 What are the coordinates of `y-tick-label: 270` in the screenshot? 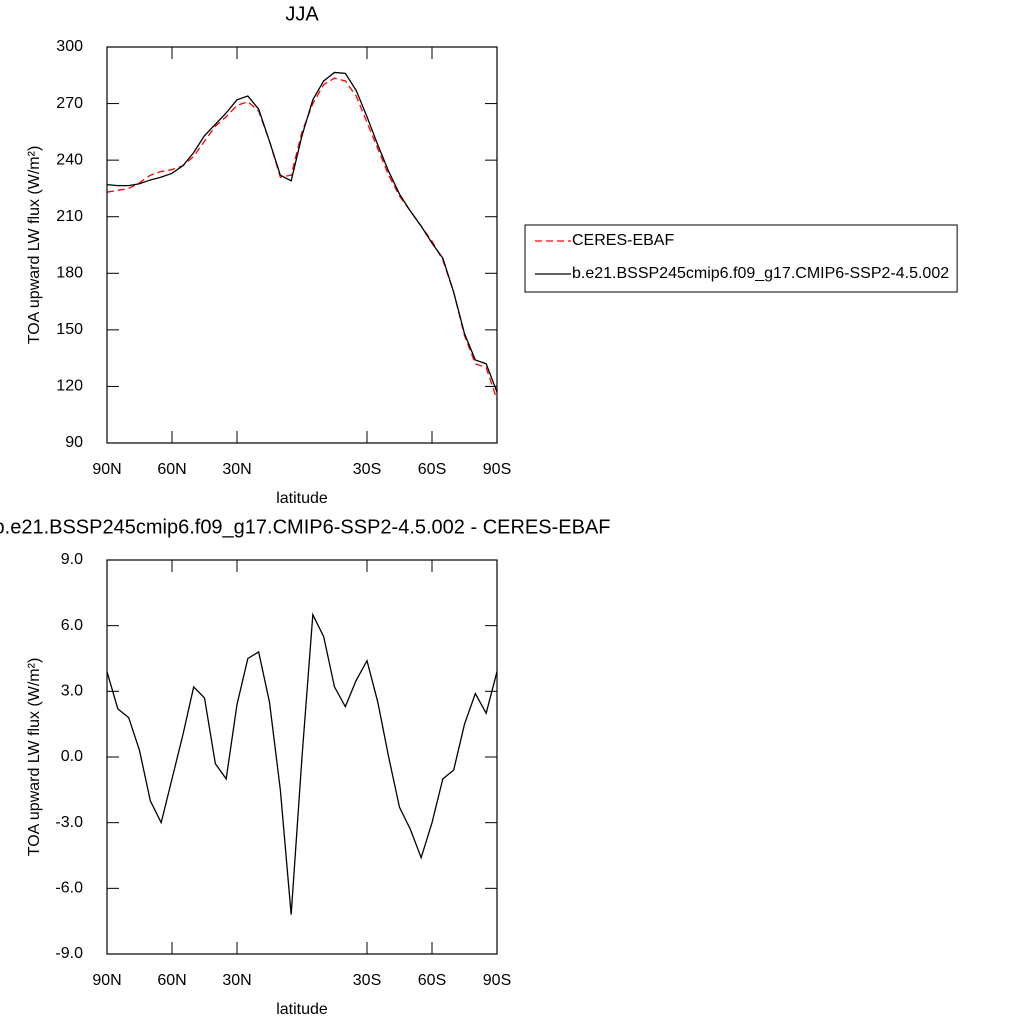 It's located at (69, 103).